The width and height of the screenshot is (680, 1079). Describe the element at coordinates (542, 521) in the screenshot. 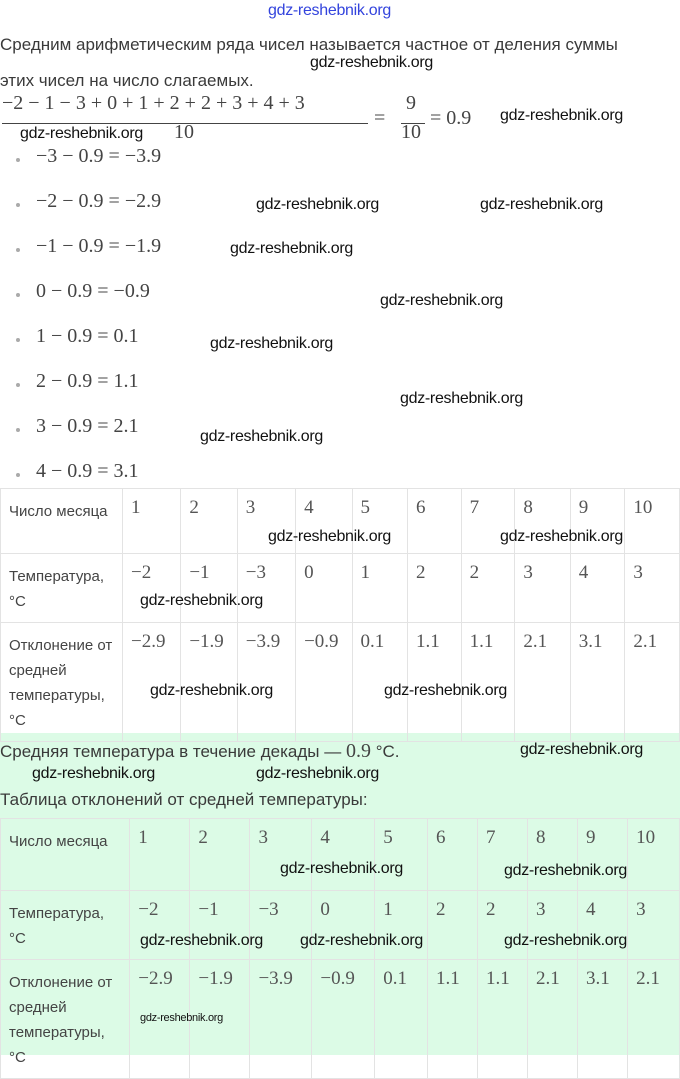

I see `table-cell: 8` at that location.